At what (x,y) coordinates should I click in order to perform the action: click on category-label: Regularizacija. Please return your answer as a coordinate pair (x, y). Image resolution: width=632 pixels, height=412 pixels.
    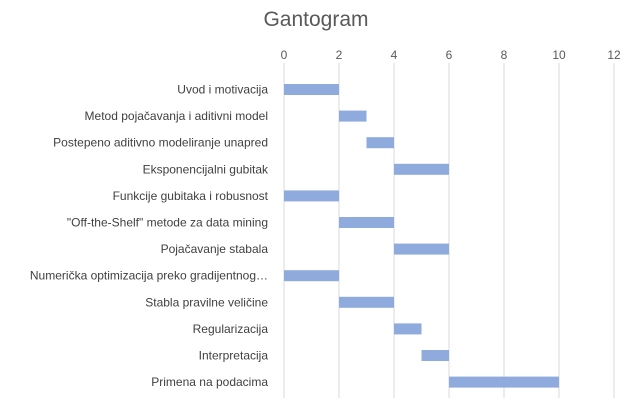
    Looking at the image, I should click on (231, 329).